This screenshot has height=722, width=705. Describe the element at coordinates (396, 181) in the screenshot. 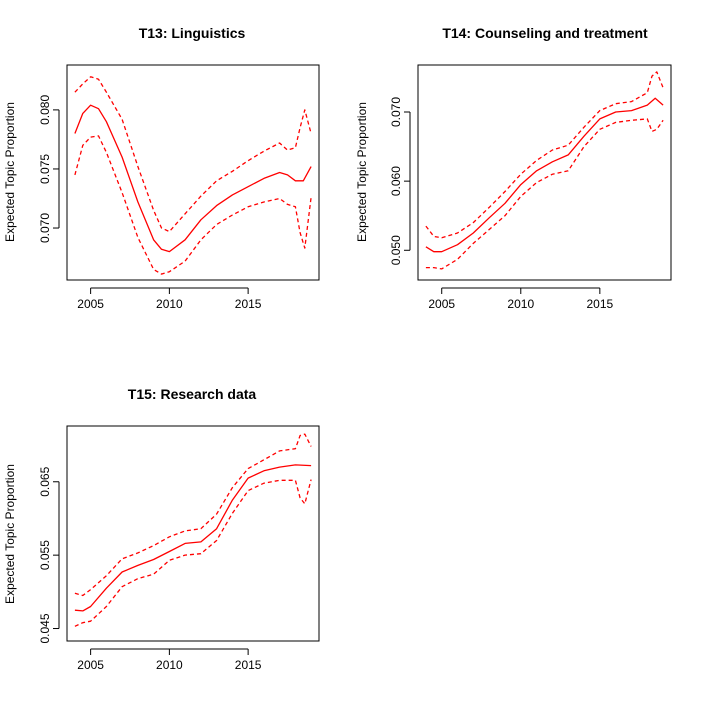

I see `y-tick-label: 0.060` at that location.